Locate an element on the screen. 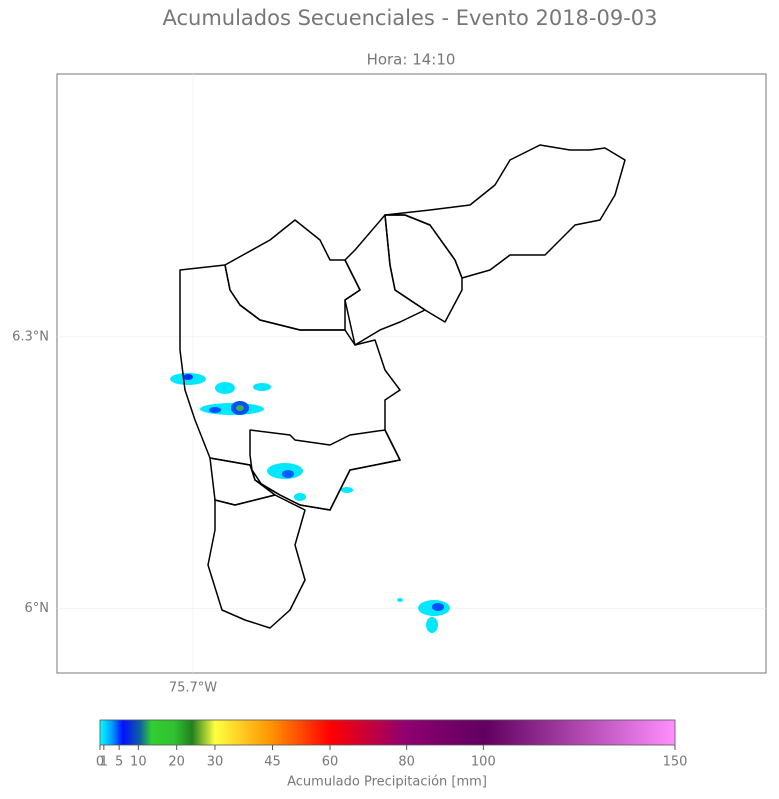 The image size is (779, 799). colorbar-tick-label: 20 is located at coordinates (176, 762).